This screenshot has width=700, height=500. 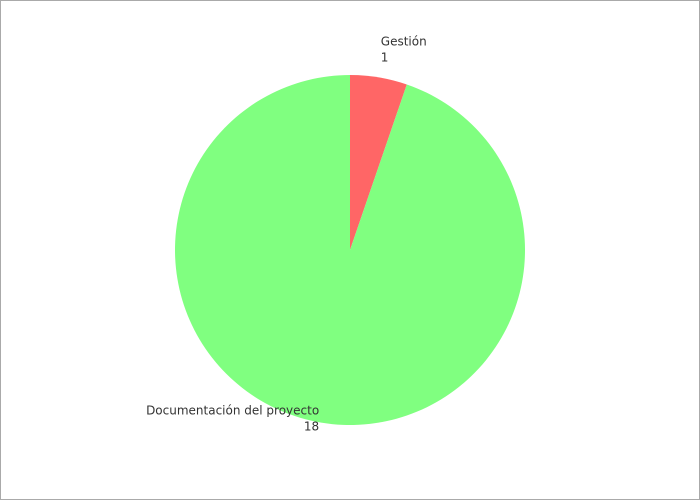 What do you see at coordinates (311, 426) in the screenshot?
I see `slice-label-value: 18` at bounding box center [311, 426].